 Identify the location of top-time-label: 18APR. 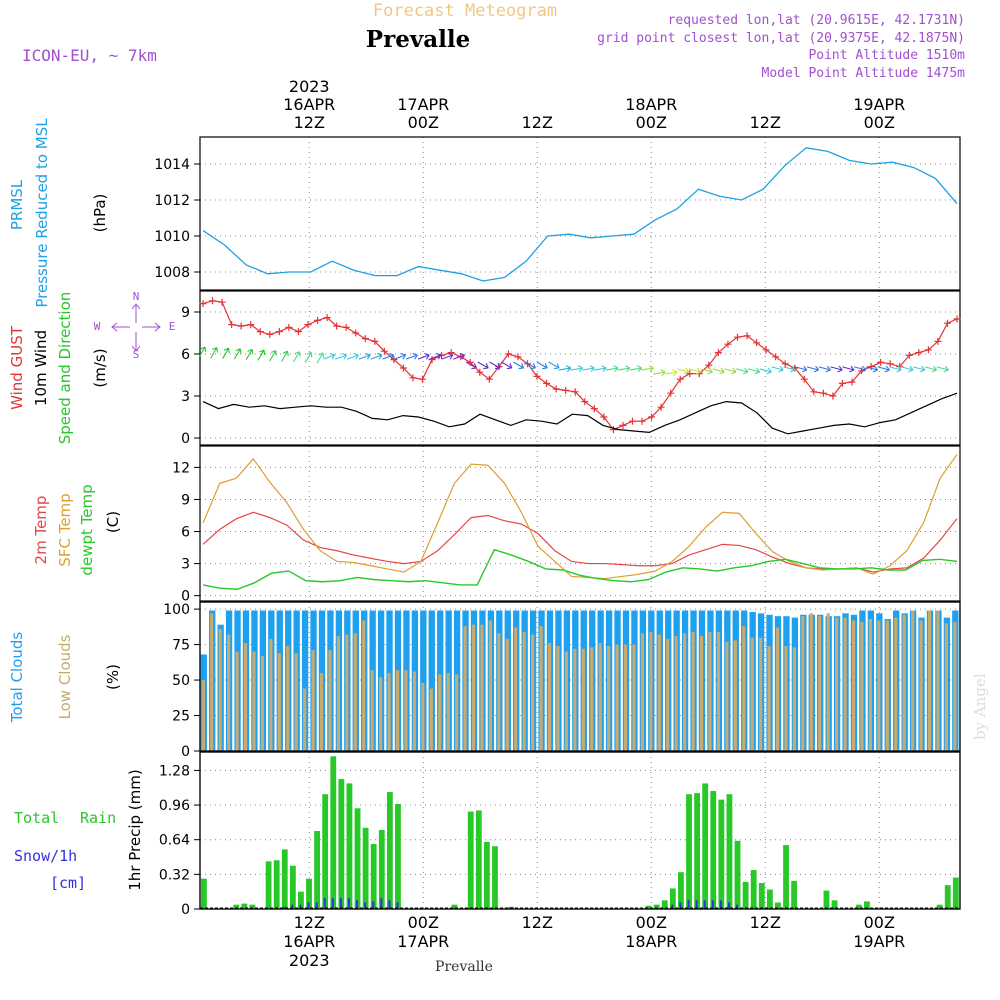
(651, 104).